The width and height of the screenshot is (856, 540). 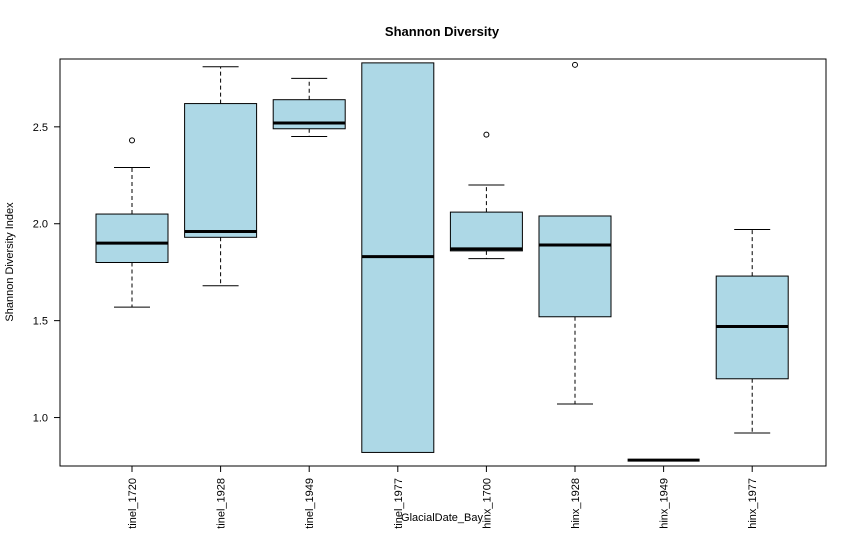 I want to click on x-tick-label: tinel_1949, so click(x=310, y=503).